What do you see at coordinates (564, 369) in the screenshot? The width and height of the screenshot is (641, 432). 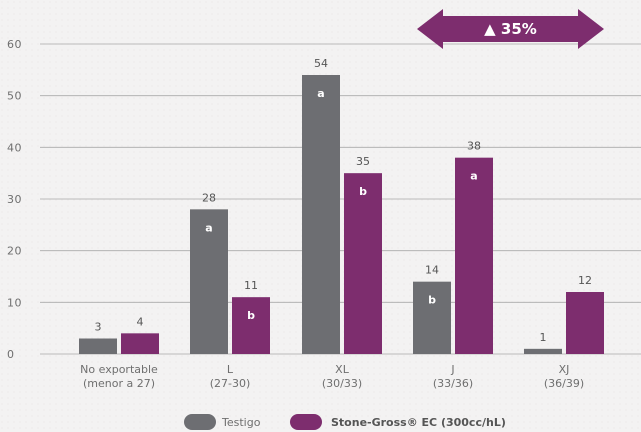 I see `x-tick-label: XJ` at bounding box center [564, 369].